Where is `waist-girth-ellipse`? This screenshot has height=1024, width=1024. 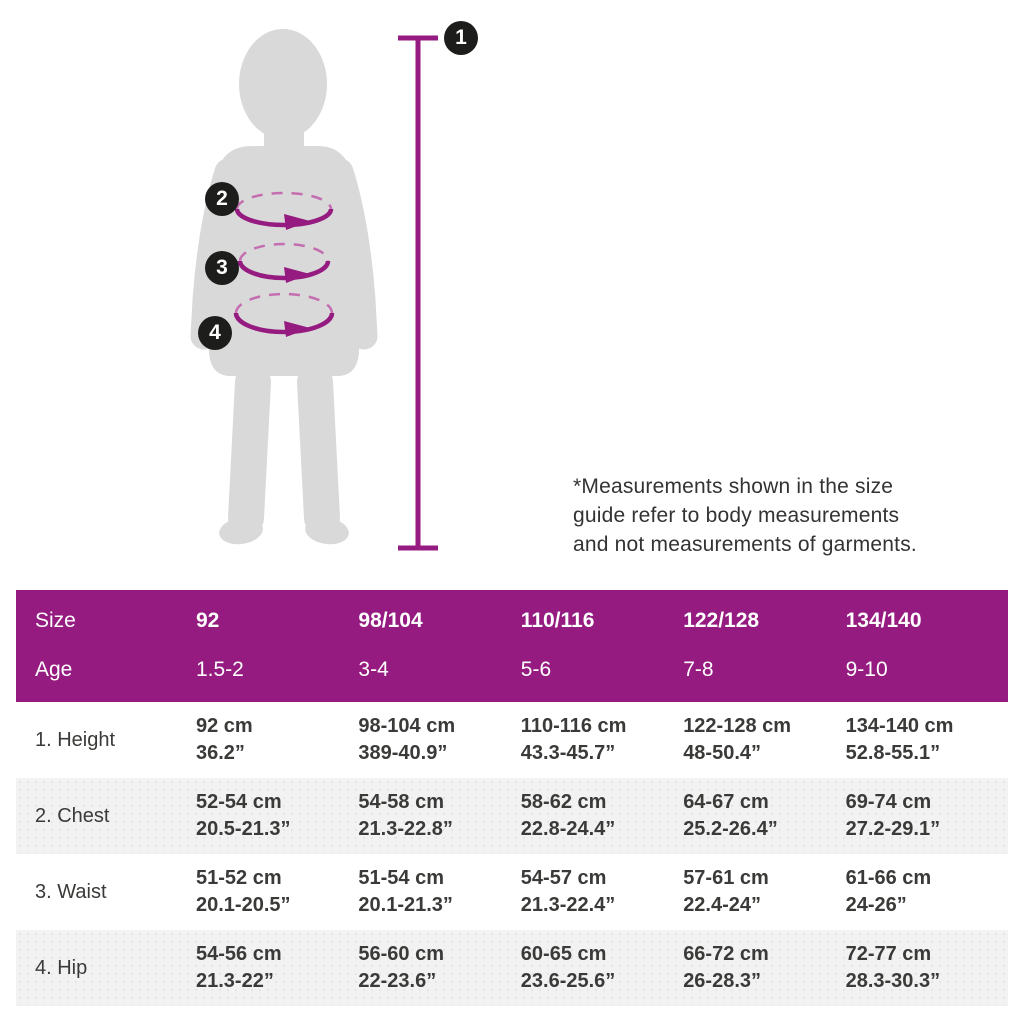 waist-girth-ellipse is located at coordinates (284, 262).